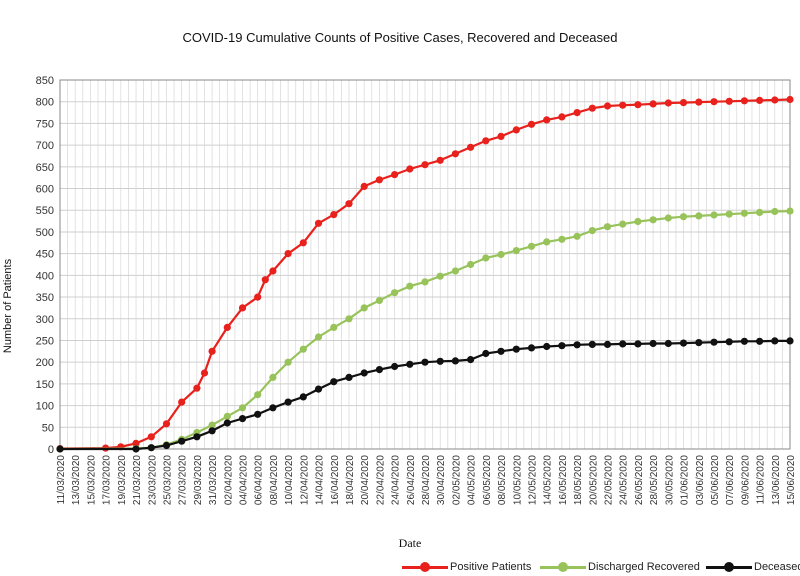 This screenshot has height=576, width=800. Describe the element at coordinates (669, 480) in the screenshot. I see `x-tick-label: 30/05/2020` at that location.